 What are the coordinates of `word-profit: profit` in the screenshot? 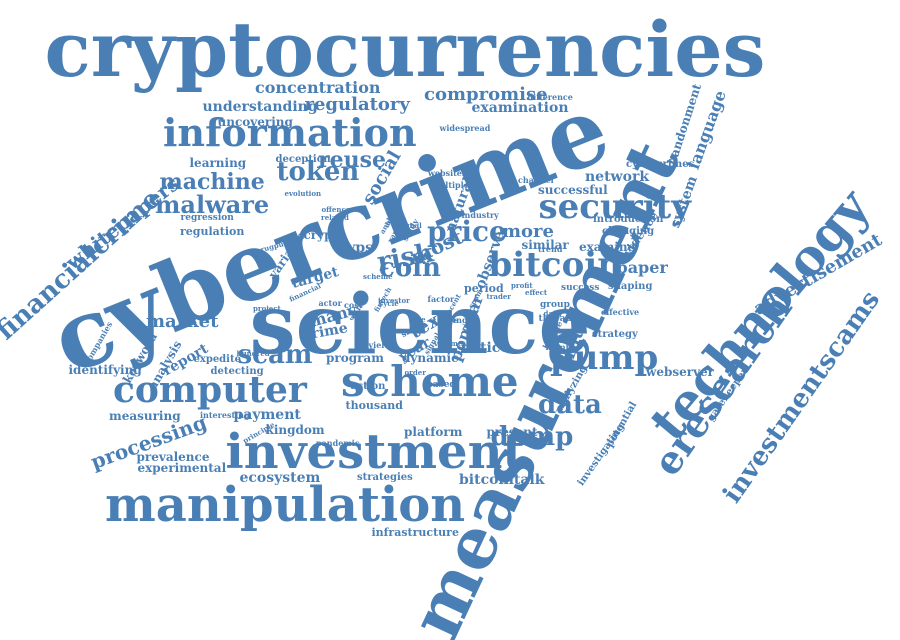 It's located at (522, 285).